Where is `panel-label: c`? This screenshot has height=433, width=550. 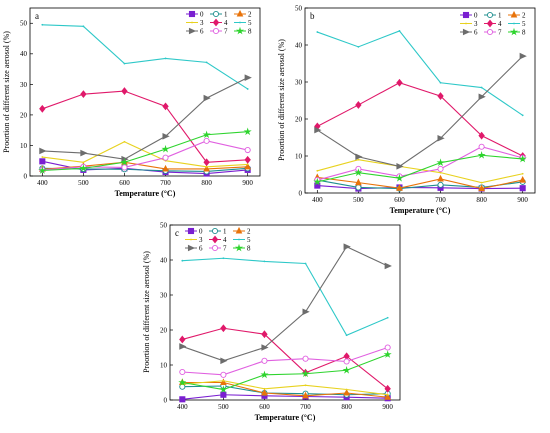
panel-label: c is located at coordinates (177, 233).